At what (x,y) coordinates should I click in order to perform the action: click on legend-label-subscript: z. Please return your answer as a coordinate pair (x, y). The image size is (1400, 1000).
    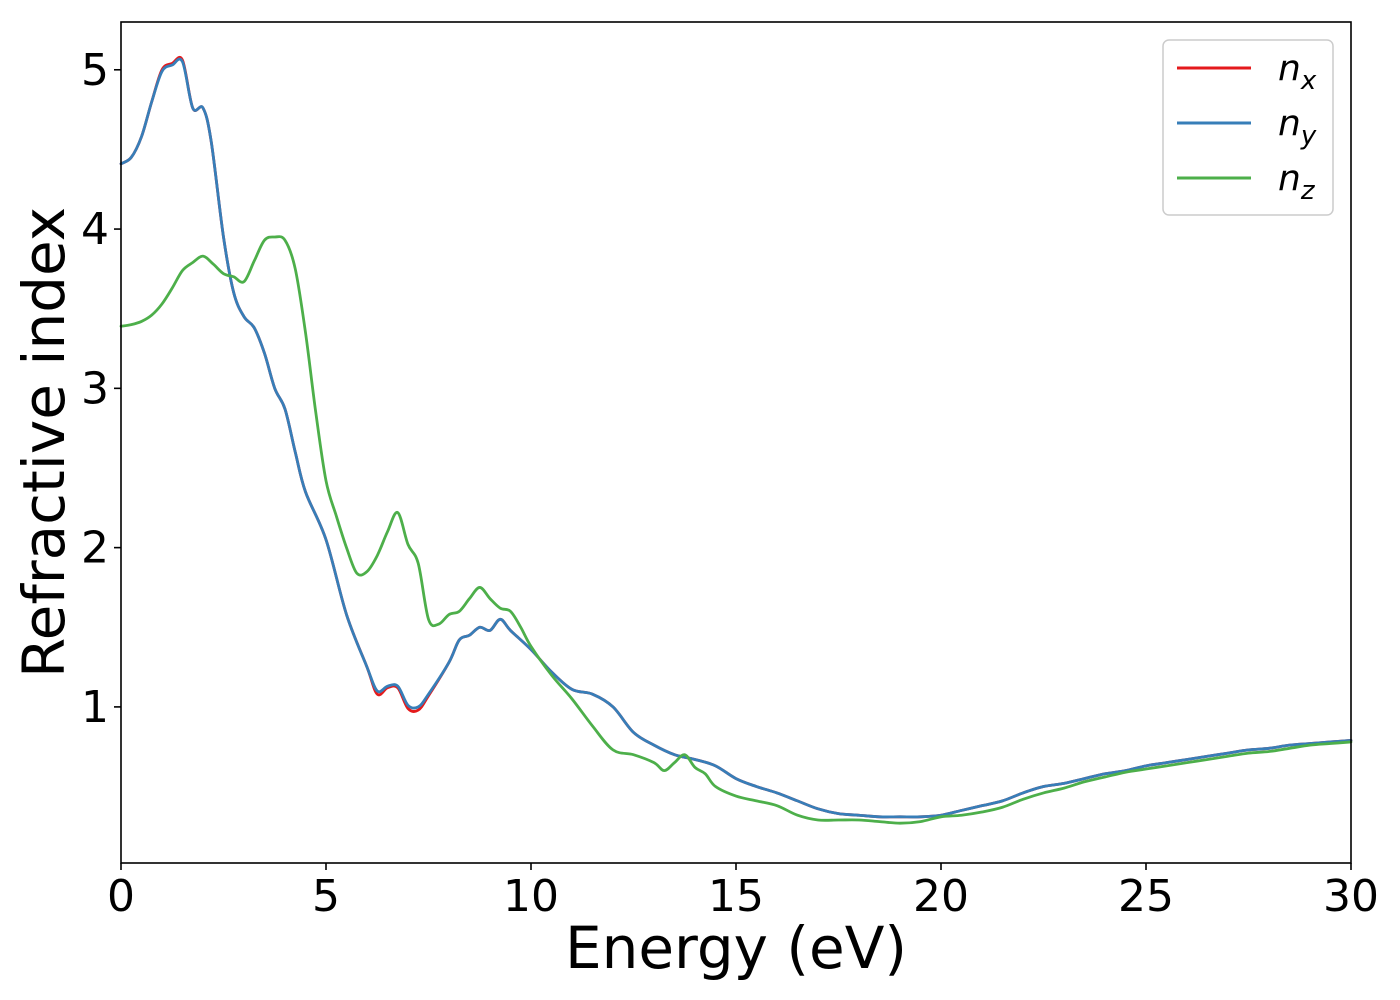
    Looking at the image, I should click on (1308, 191).